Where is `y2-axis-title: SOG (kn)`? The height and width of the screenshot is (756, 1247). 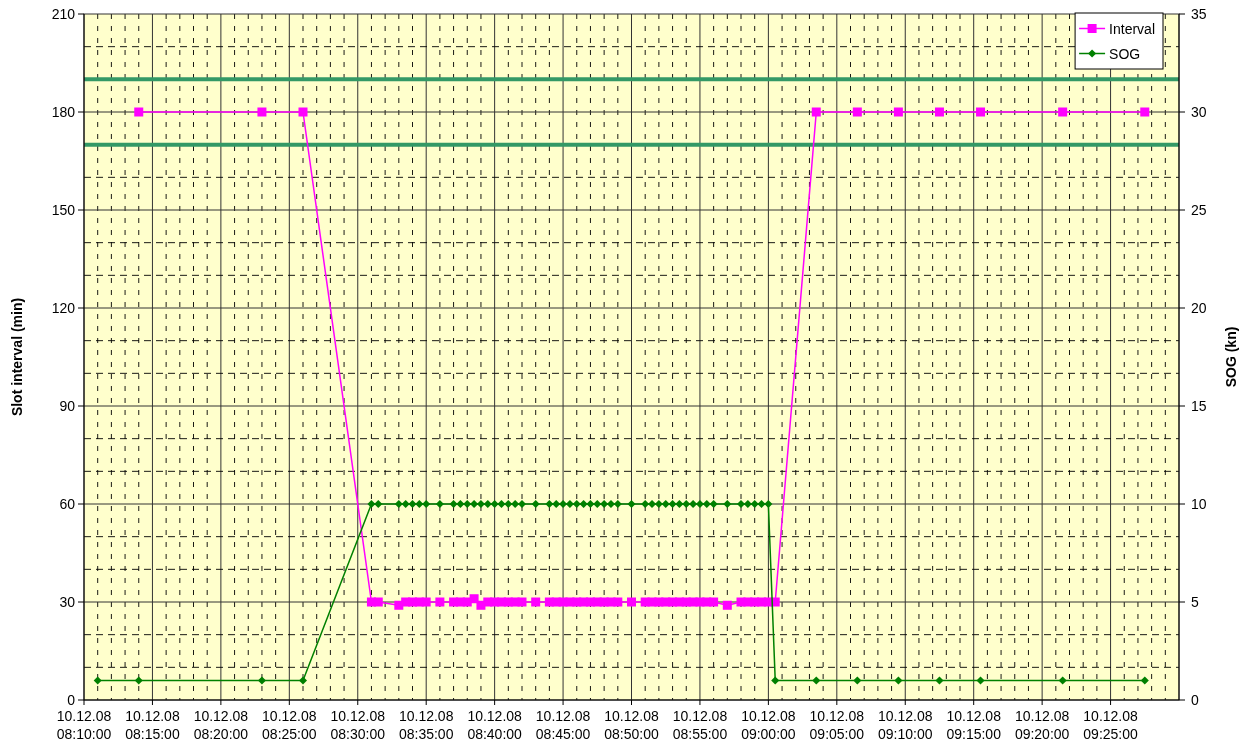 y2-axis-title: SOG (kn) is located at coordinates (1231, 357).